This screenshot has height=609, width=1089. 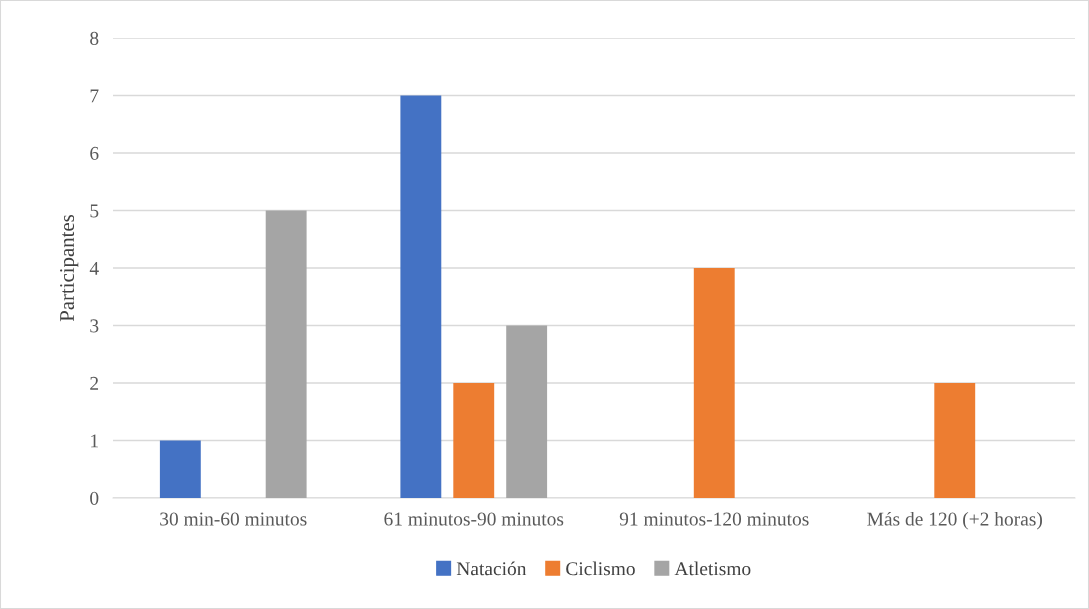 I want to click on y-tick-label: 3, so click(x=94, y=326).